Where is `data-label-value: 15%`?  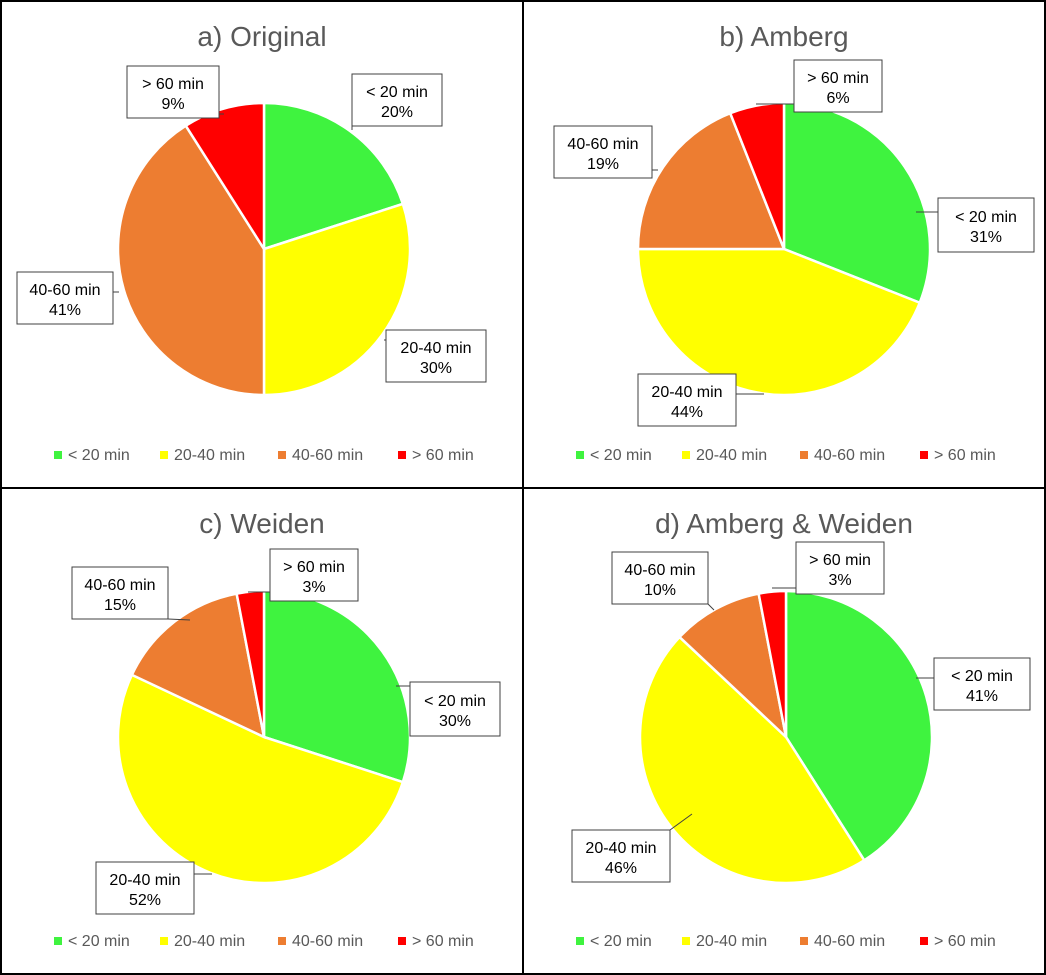 data-label-value: 15% is located at coordinates (120, 605).